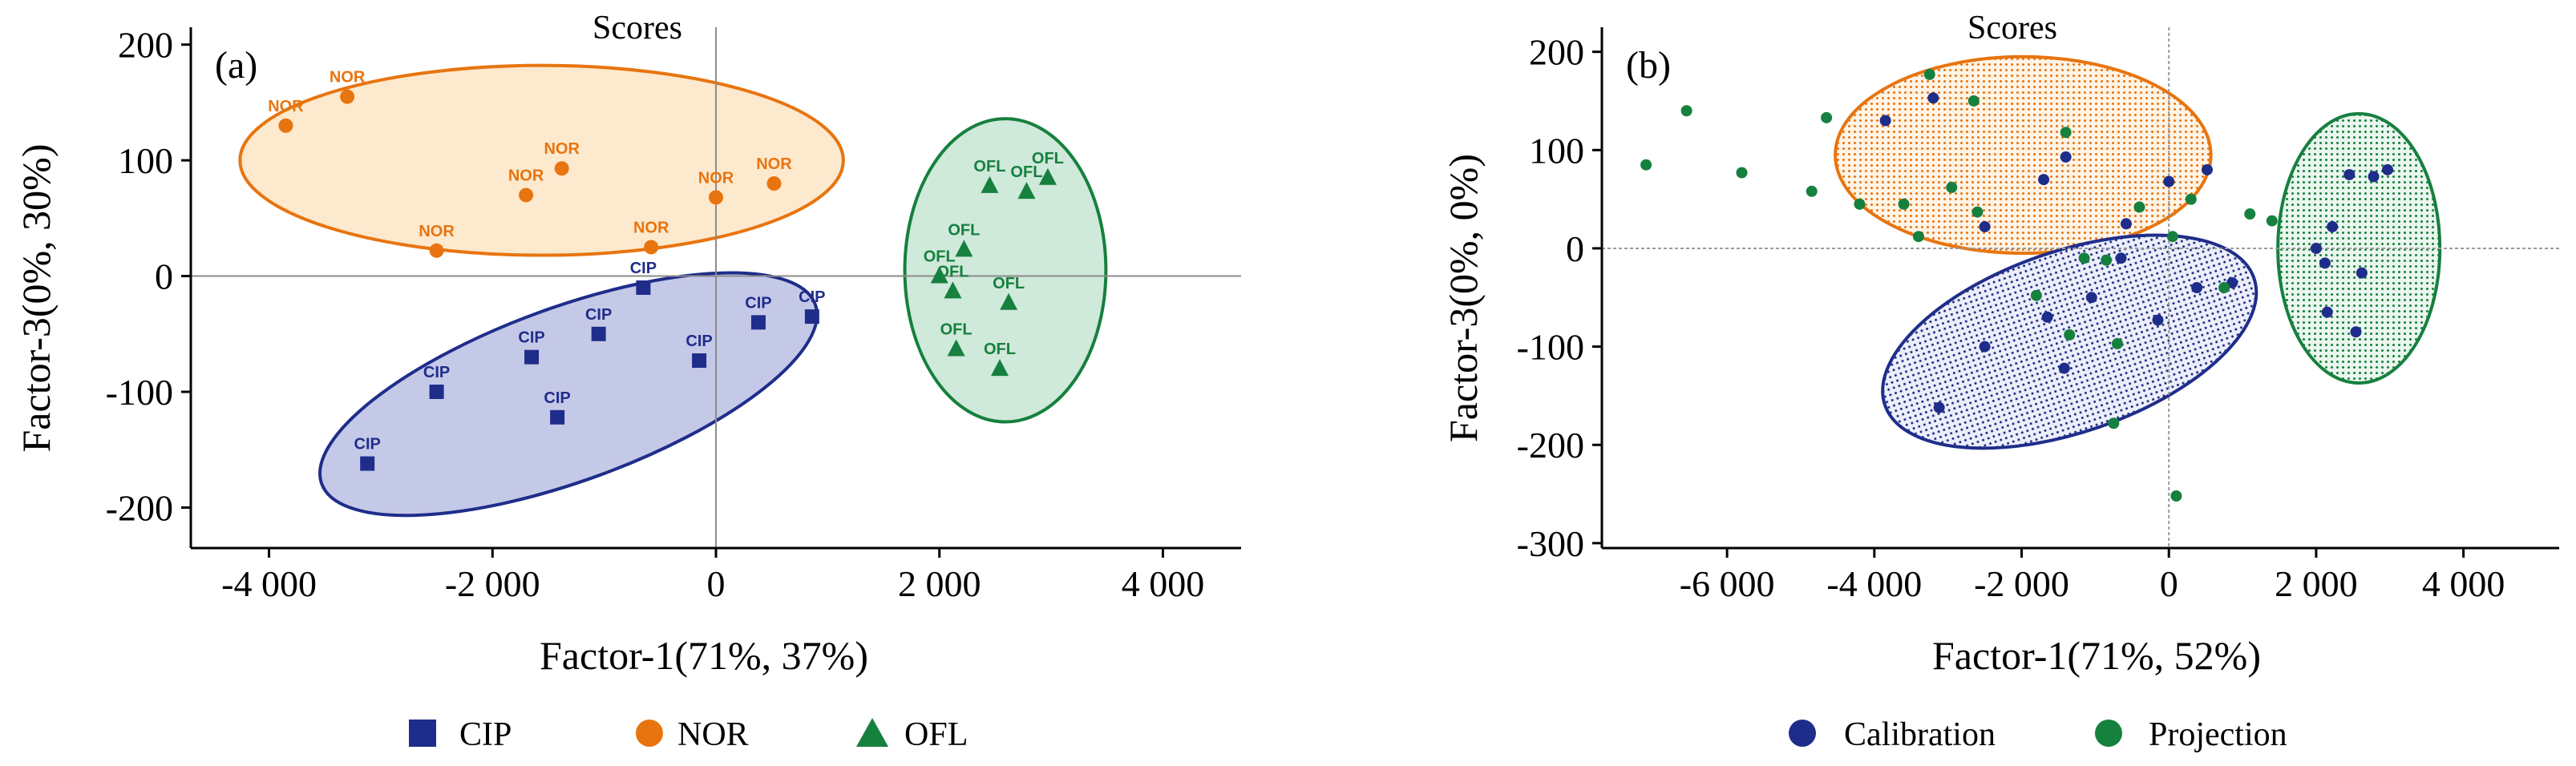 Image resolution: width=2576 pixels, height=766 pixels. What do you see at coordinates (236, 65) in the screenshot?
I see `panel-a-label: (a)` at bounding box center [236, 65].